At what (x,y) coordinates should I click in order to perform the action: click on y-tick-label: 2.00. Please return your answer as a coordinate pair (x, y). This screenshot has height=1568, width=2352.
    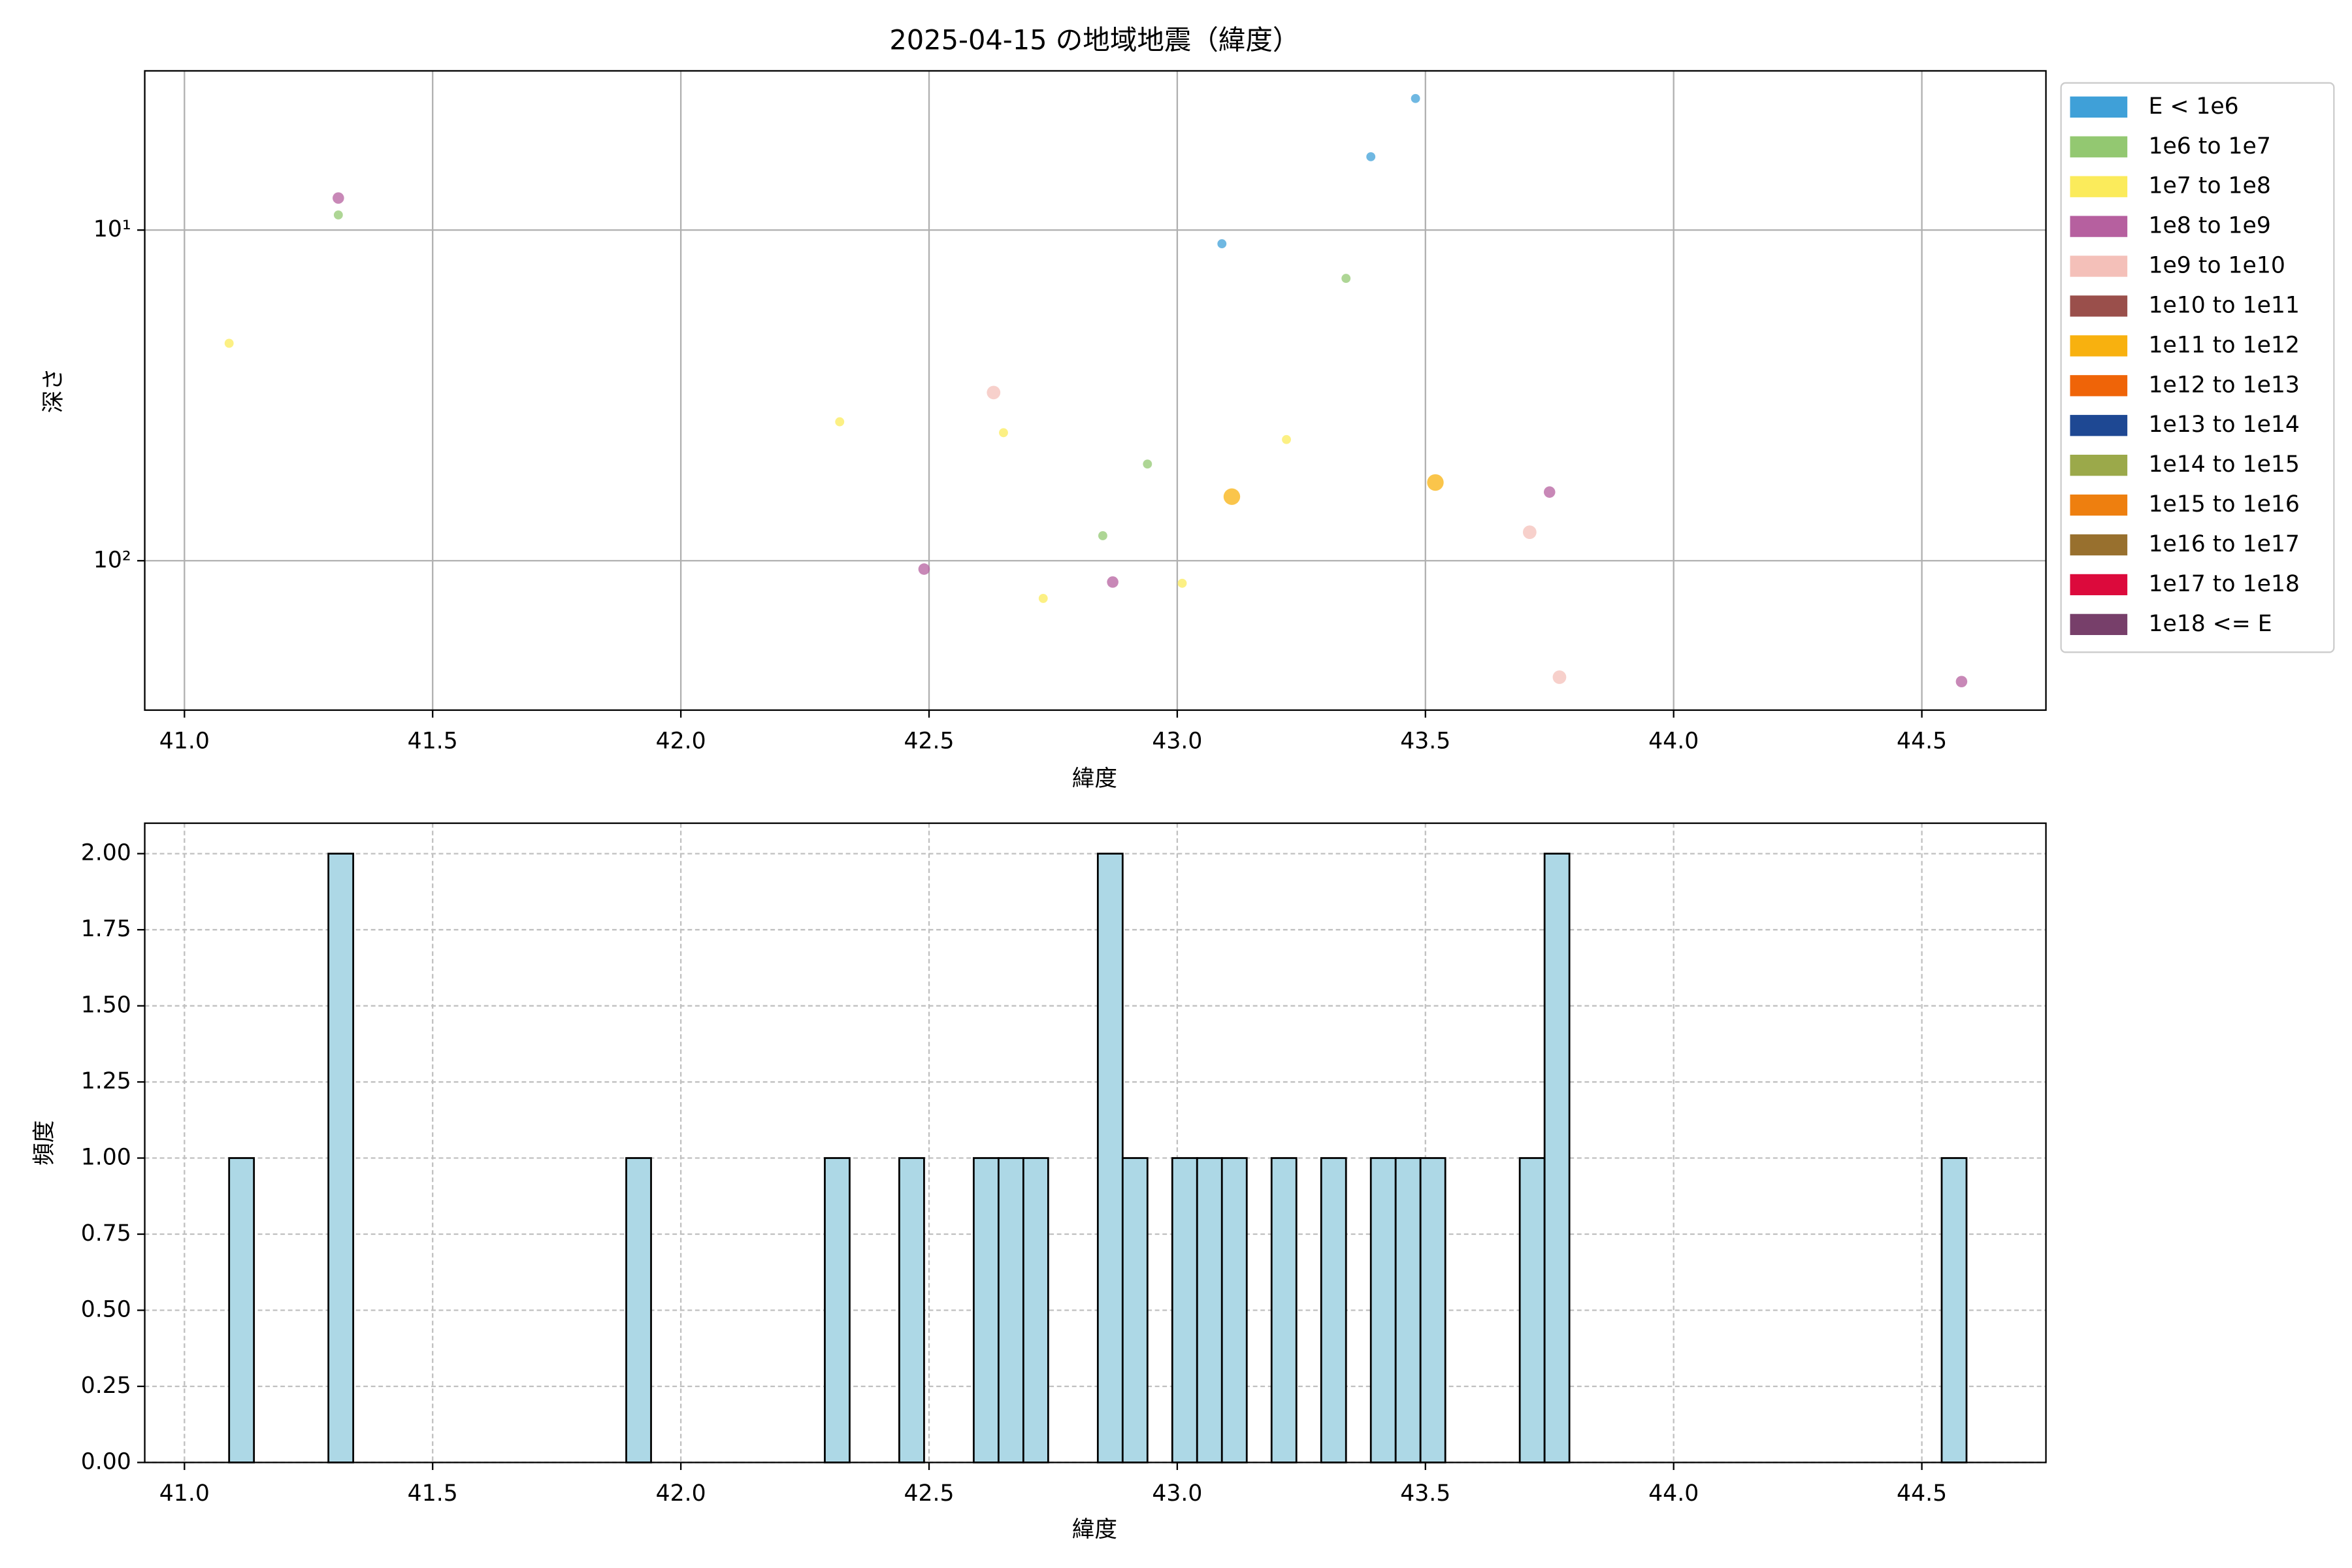
    Looking at the image, I should click on (106, 853).